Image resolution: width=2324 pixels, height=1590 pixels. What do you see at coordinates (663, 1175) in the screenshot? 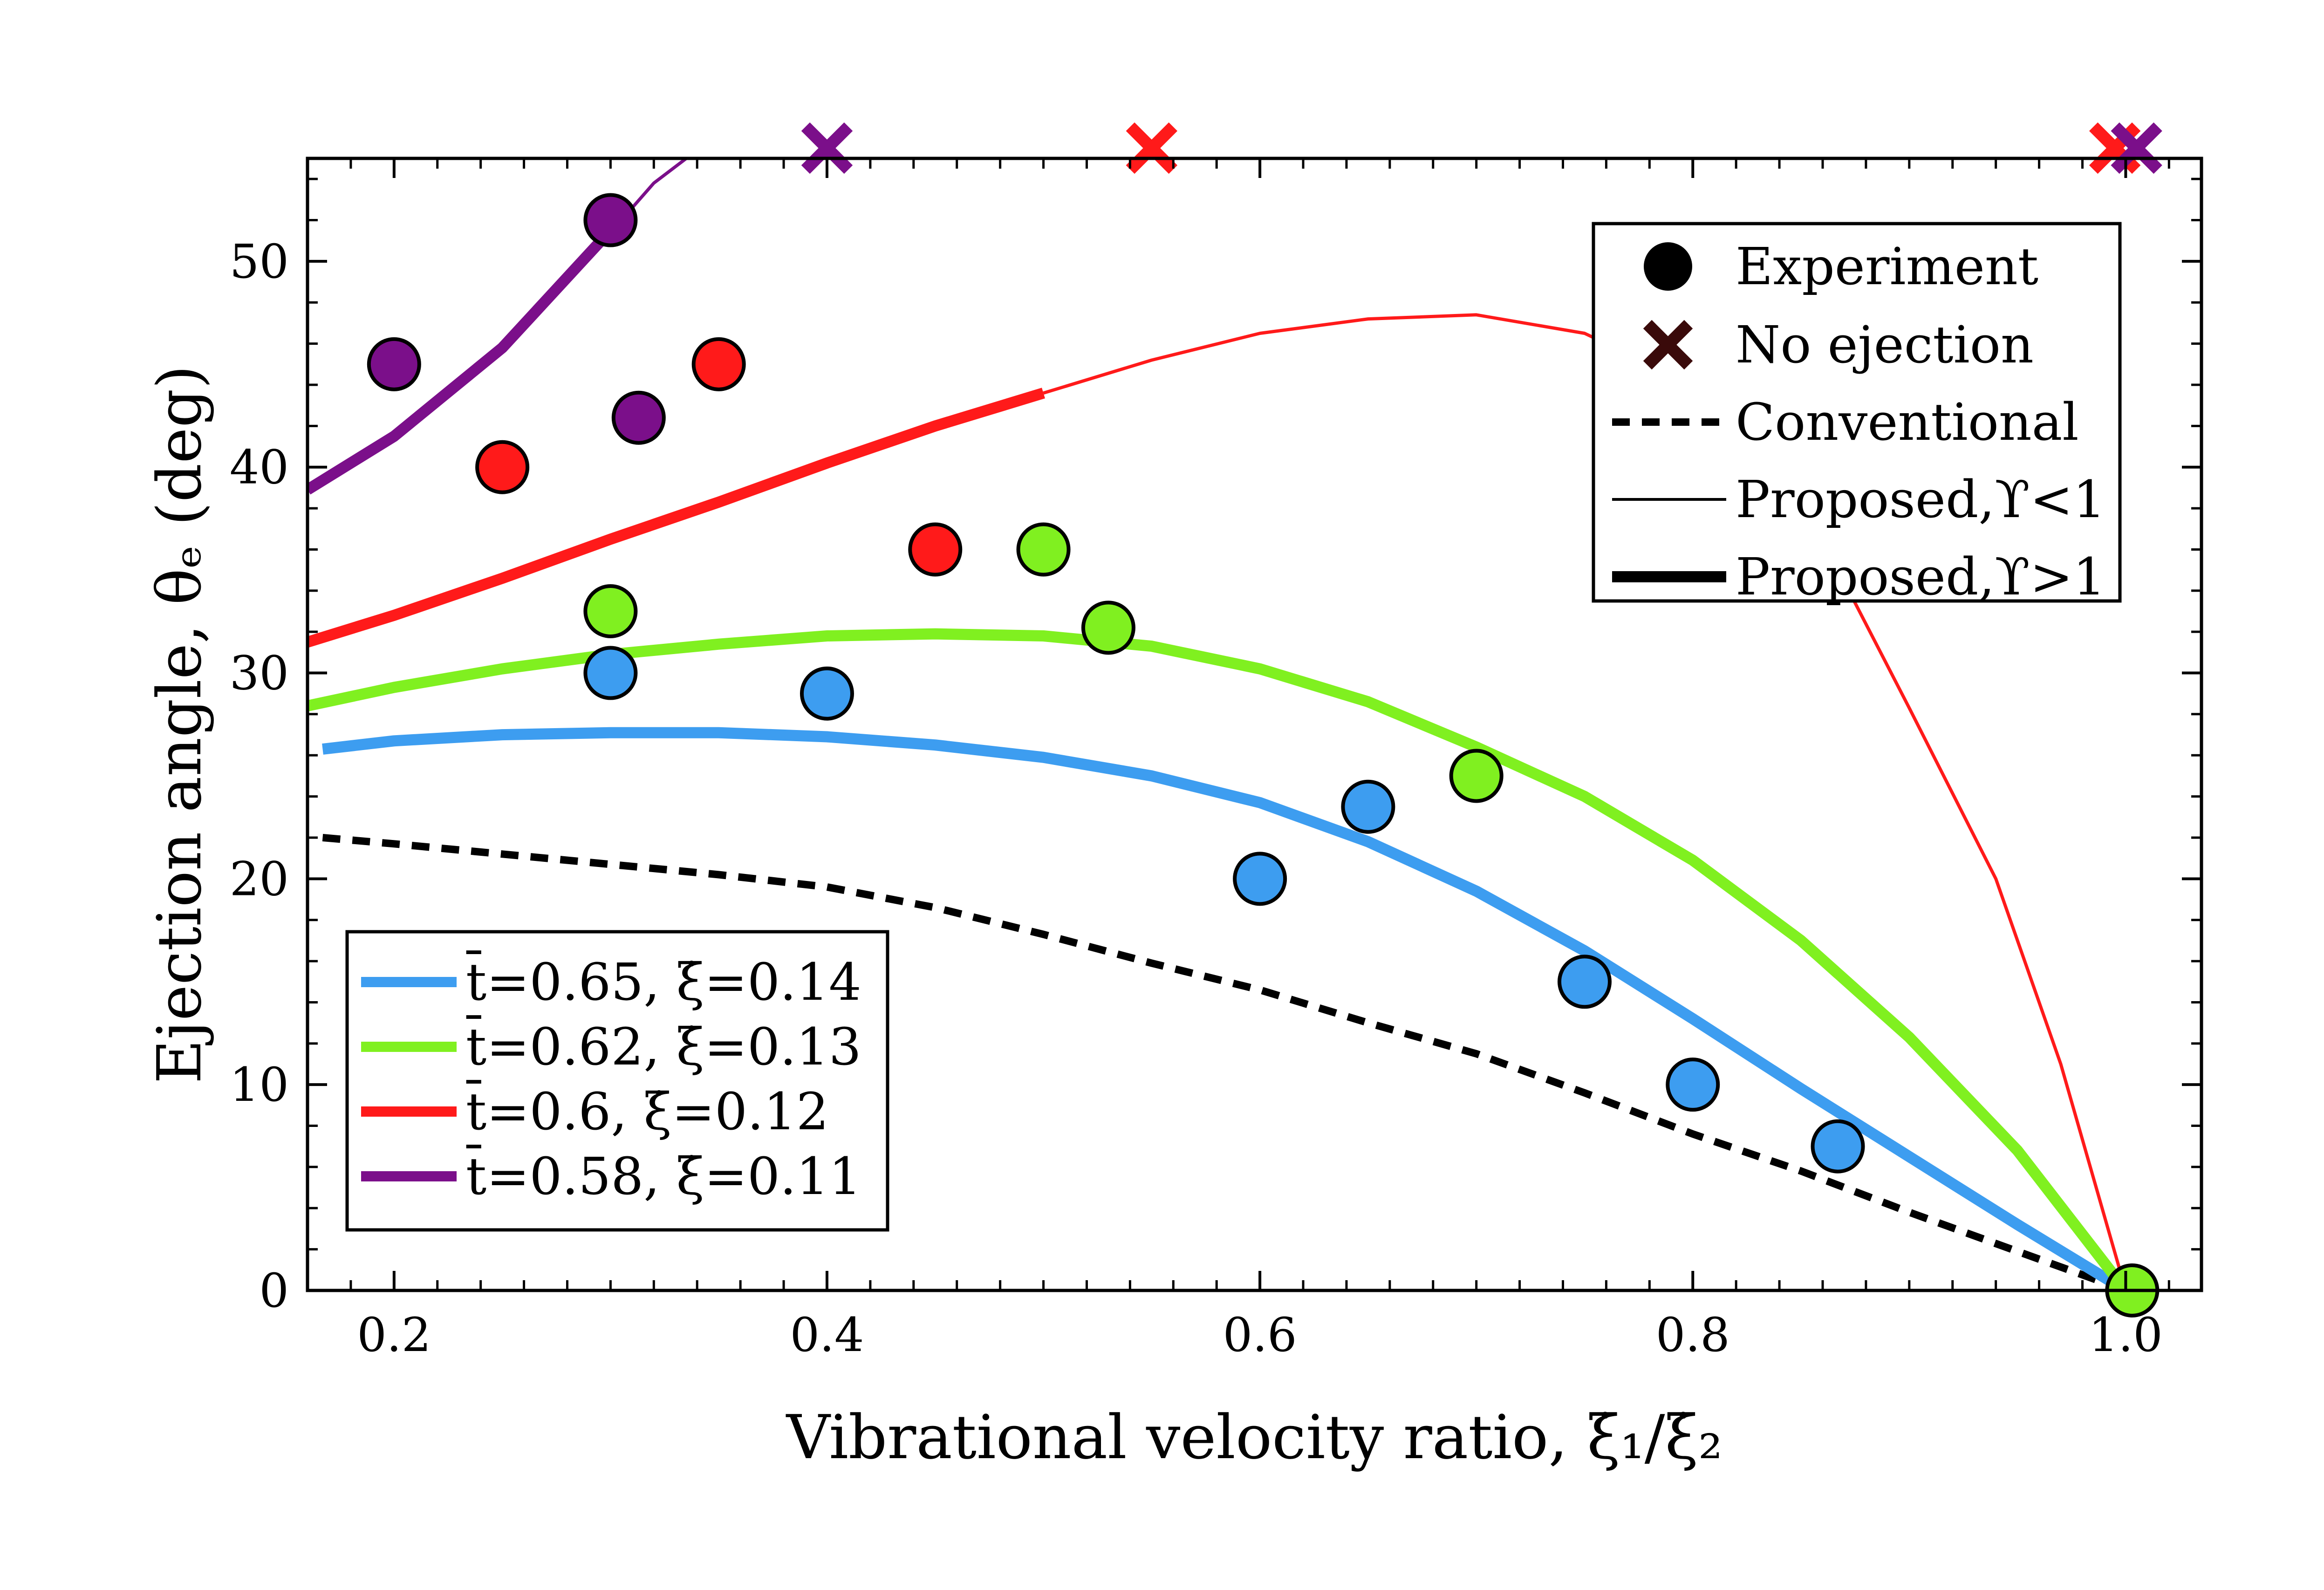
I see `series-legend-label-purple: t̄=0.58, ξ̇=0.11` at bounding box center [663, 1175].